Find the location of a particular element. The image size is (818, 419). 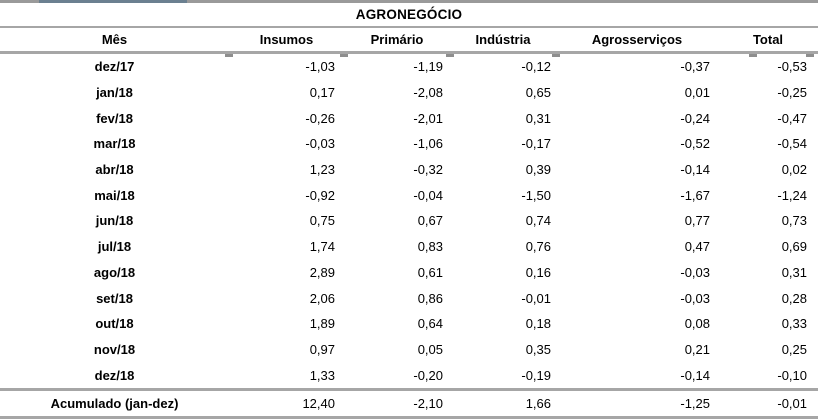

value-cell: -1,24 is located at coordinates (792, 195).